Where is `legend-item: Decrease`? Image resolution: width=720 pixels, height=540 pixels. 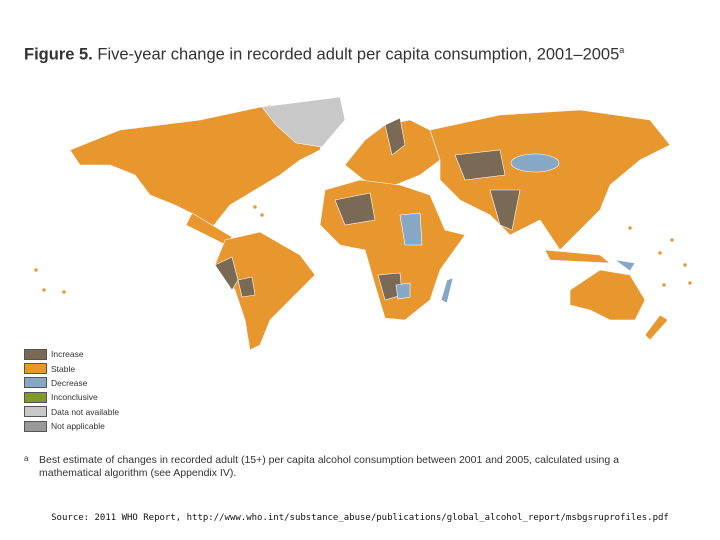 legend-item: Decrease is located at coordinates (71, 383).